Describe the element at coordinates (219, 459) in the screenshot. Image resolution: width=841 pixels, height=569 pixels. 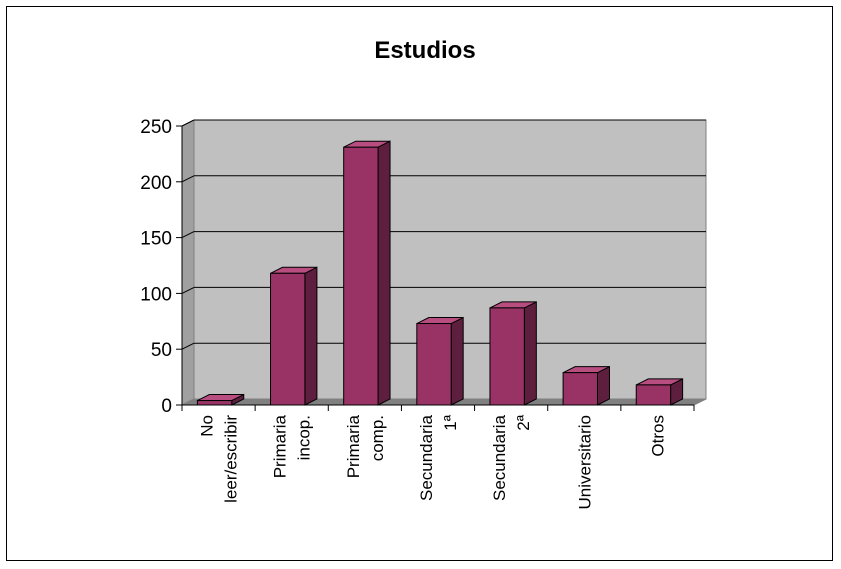
I see `x-tick-label: No leer/escribir` at that location.